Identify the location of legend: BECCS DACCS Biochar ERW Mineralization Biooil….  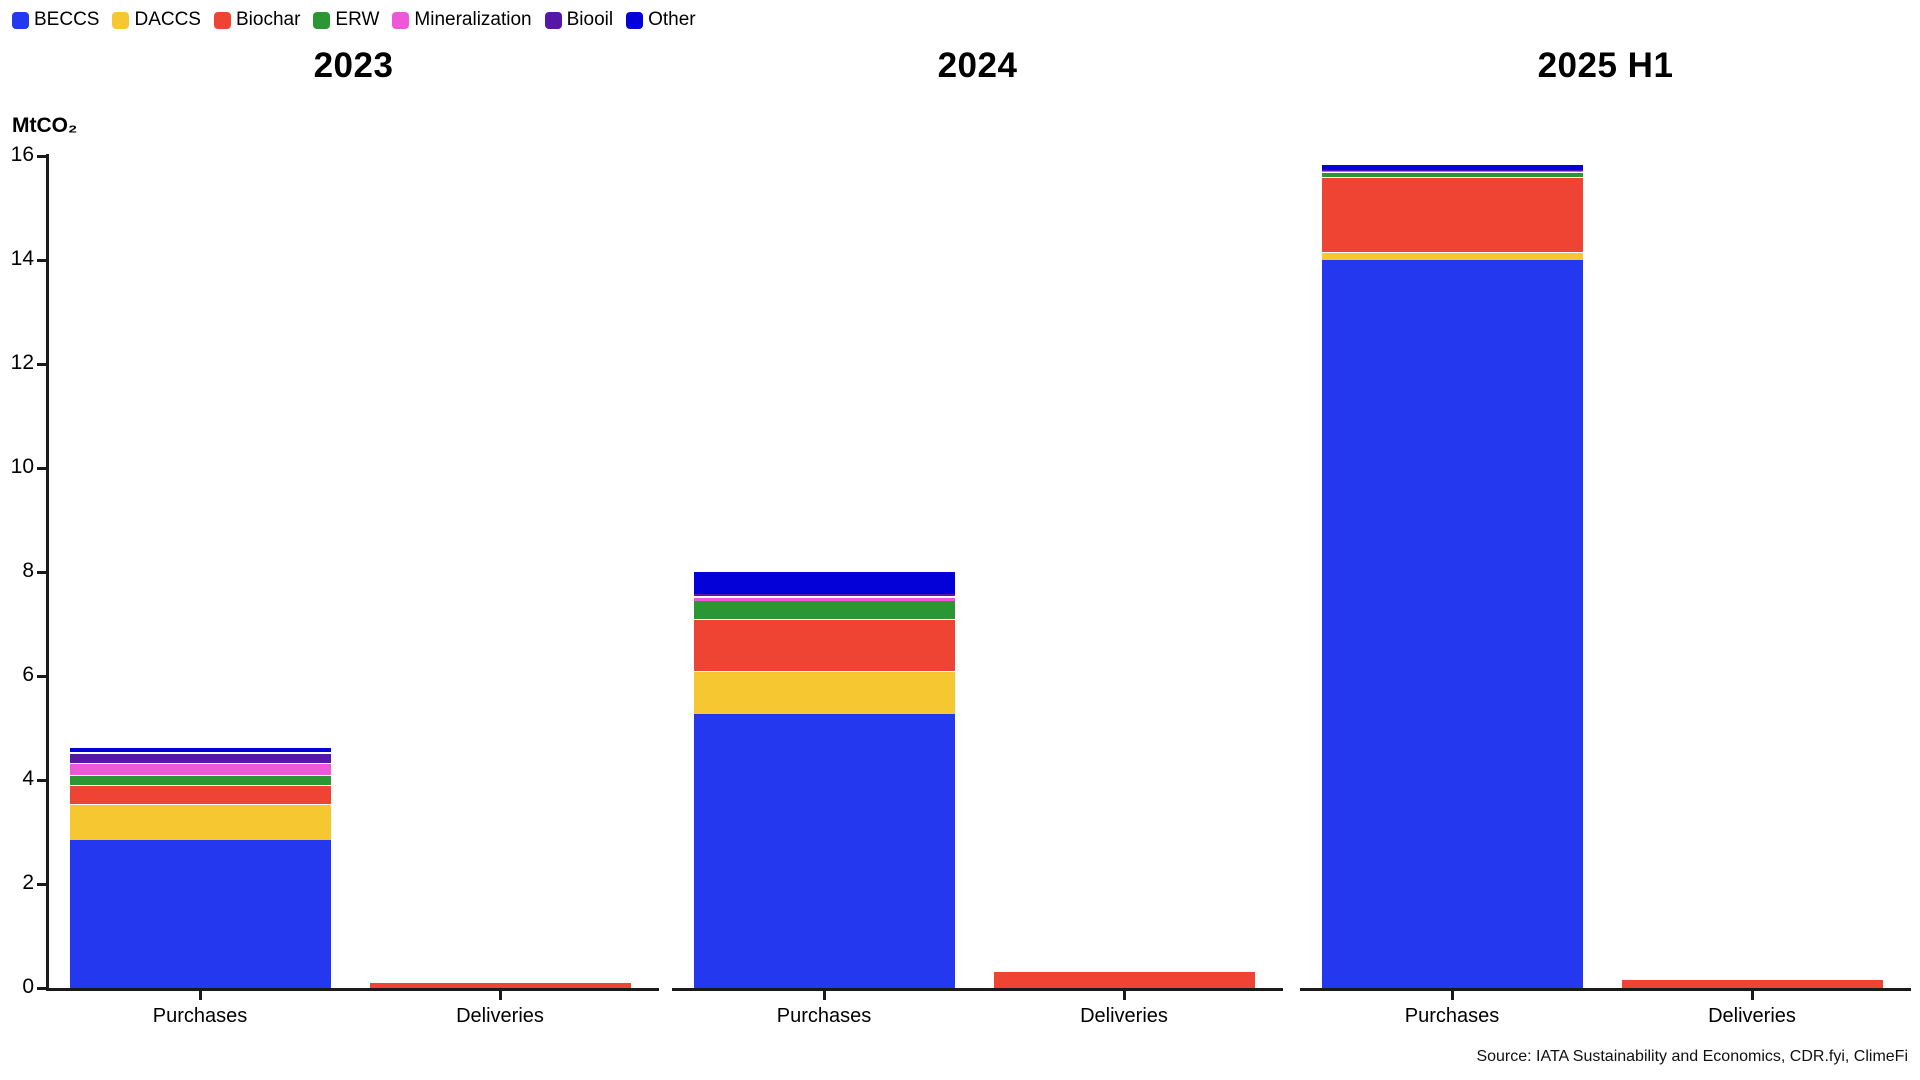
(360, 20).